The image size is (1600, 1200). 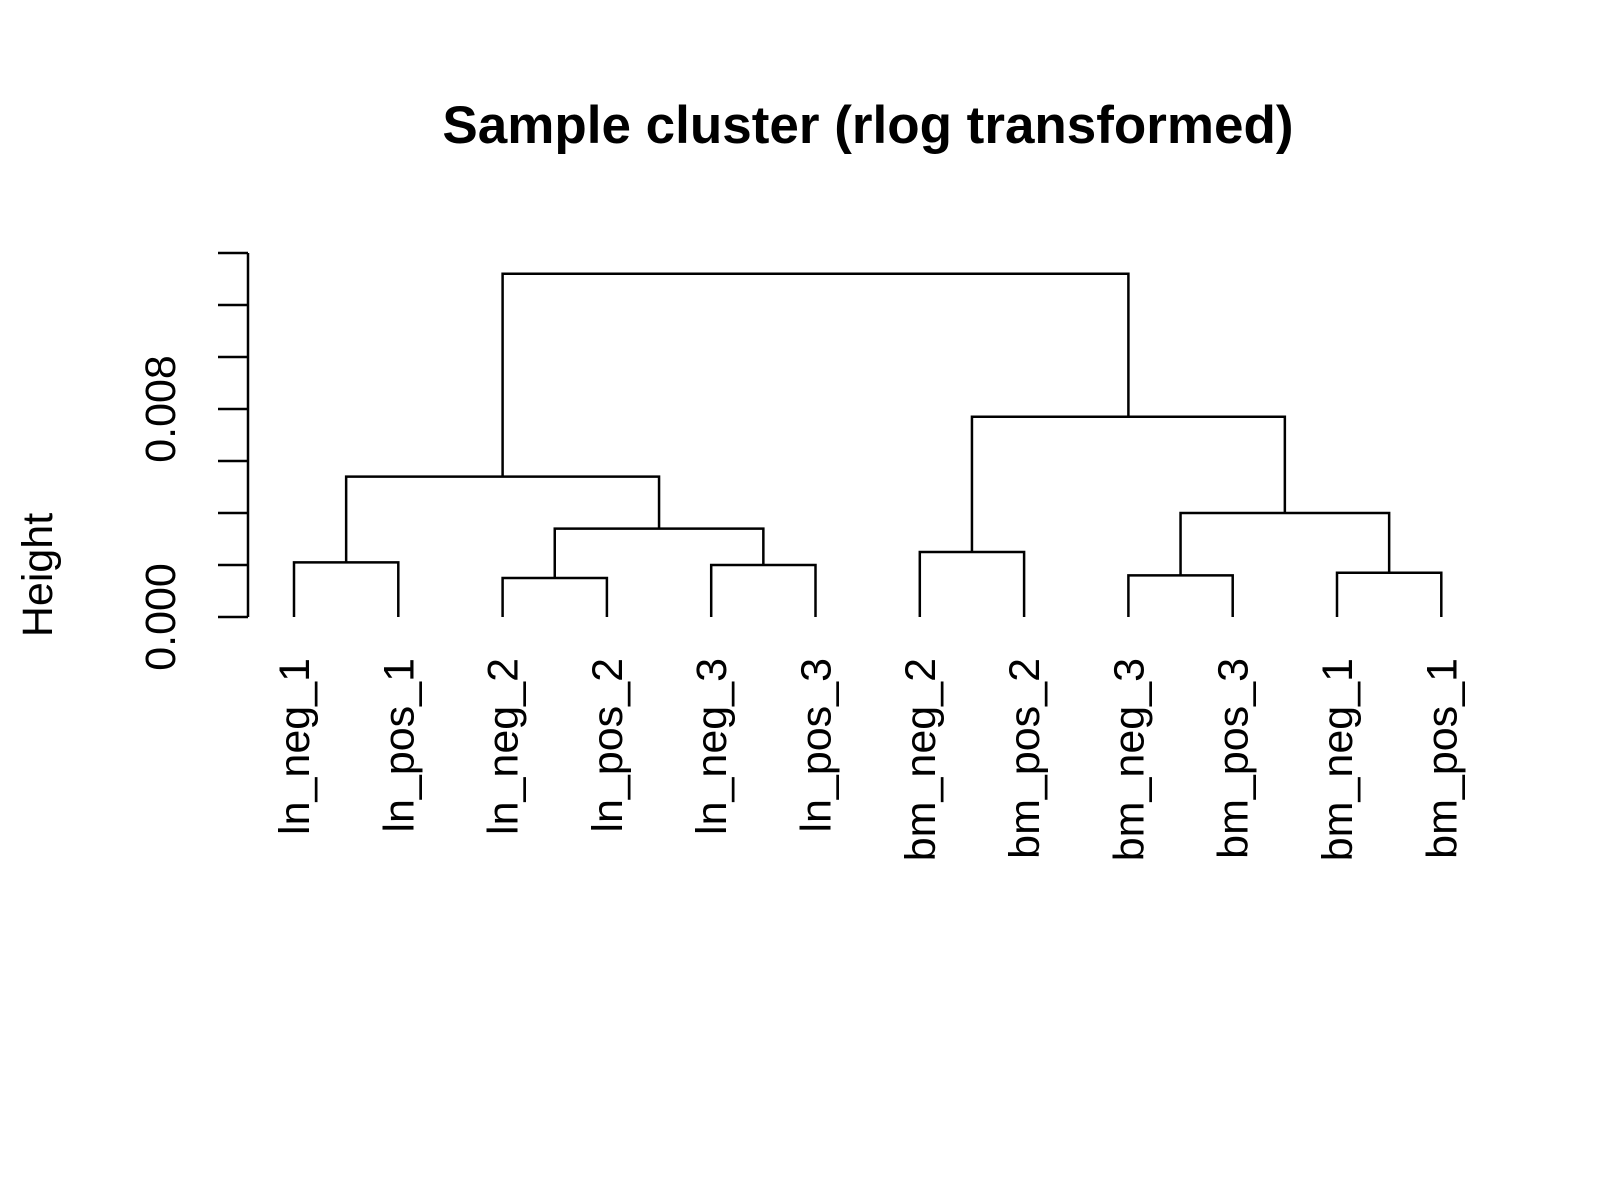 I want to click on leaf-label: bm_neg_3, so click(x=1129, y=759).